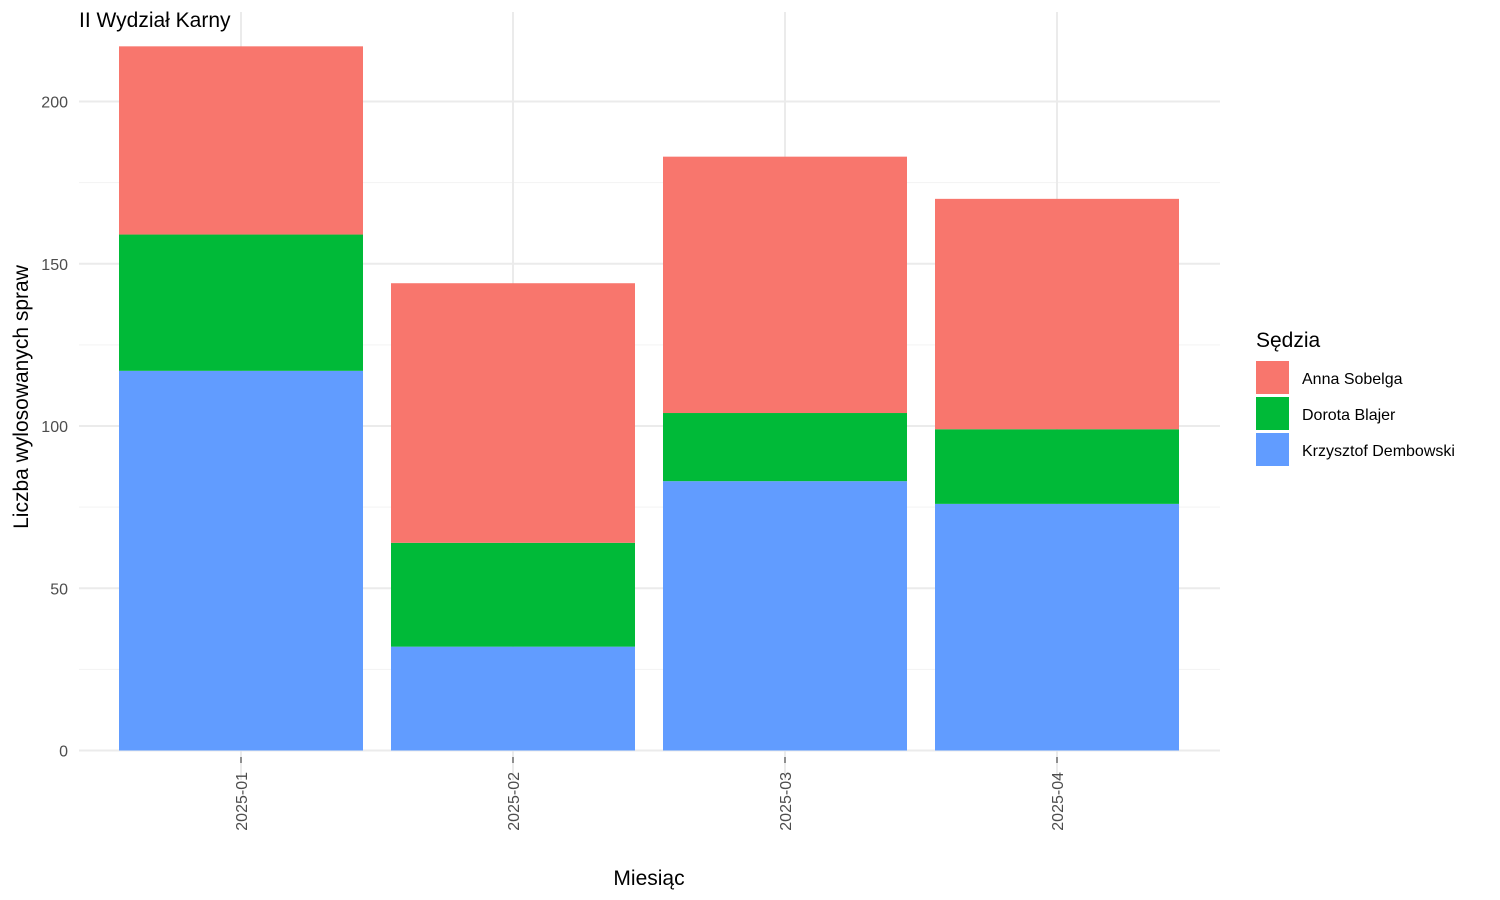 Image resolution: width=1500 pixels, height=900 pixels. I want to click on y-tick-label: 100, so click(54, 427).